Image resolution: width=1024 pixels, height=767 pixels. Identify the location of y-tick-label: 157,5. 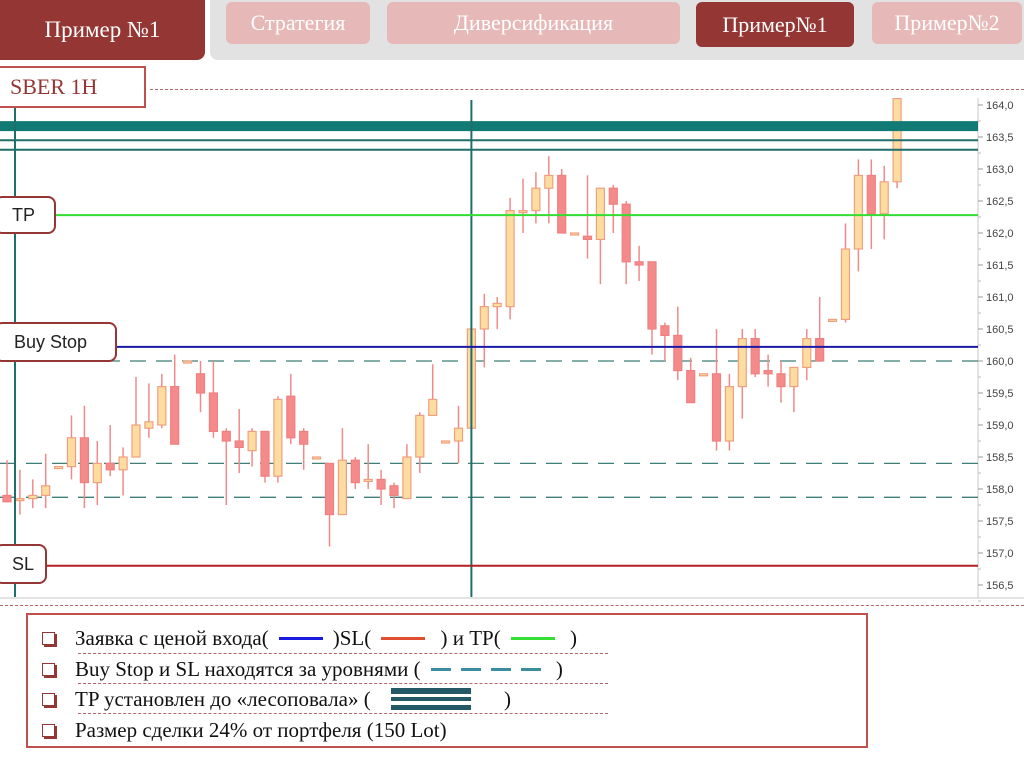
(1000, 522).